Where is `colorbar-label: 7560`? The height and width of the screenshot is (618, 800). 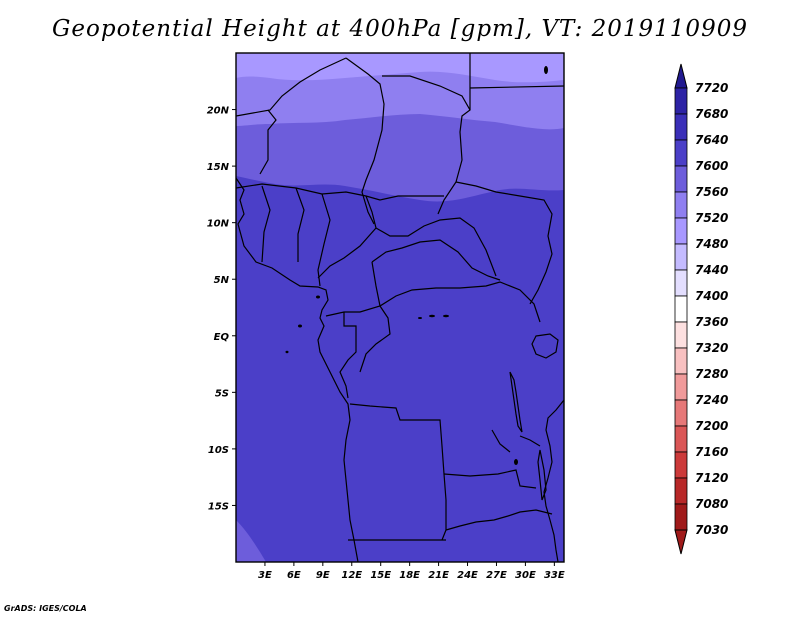
colorbar-label: 7560 is located at coordinates (711, 192).